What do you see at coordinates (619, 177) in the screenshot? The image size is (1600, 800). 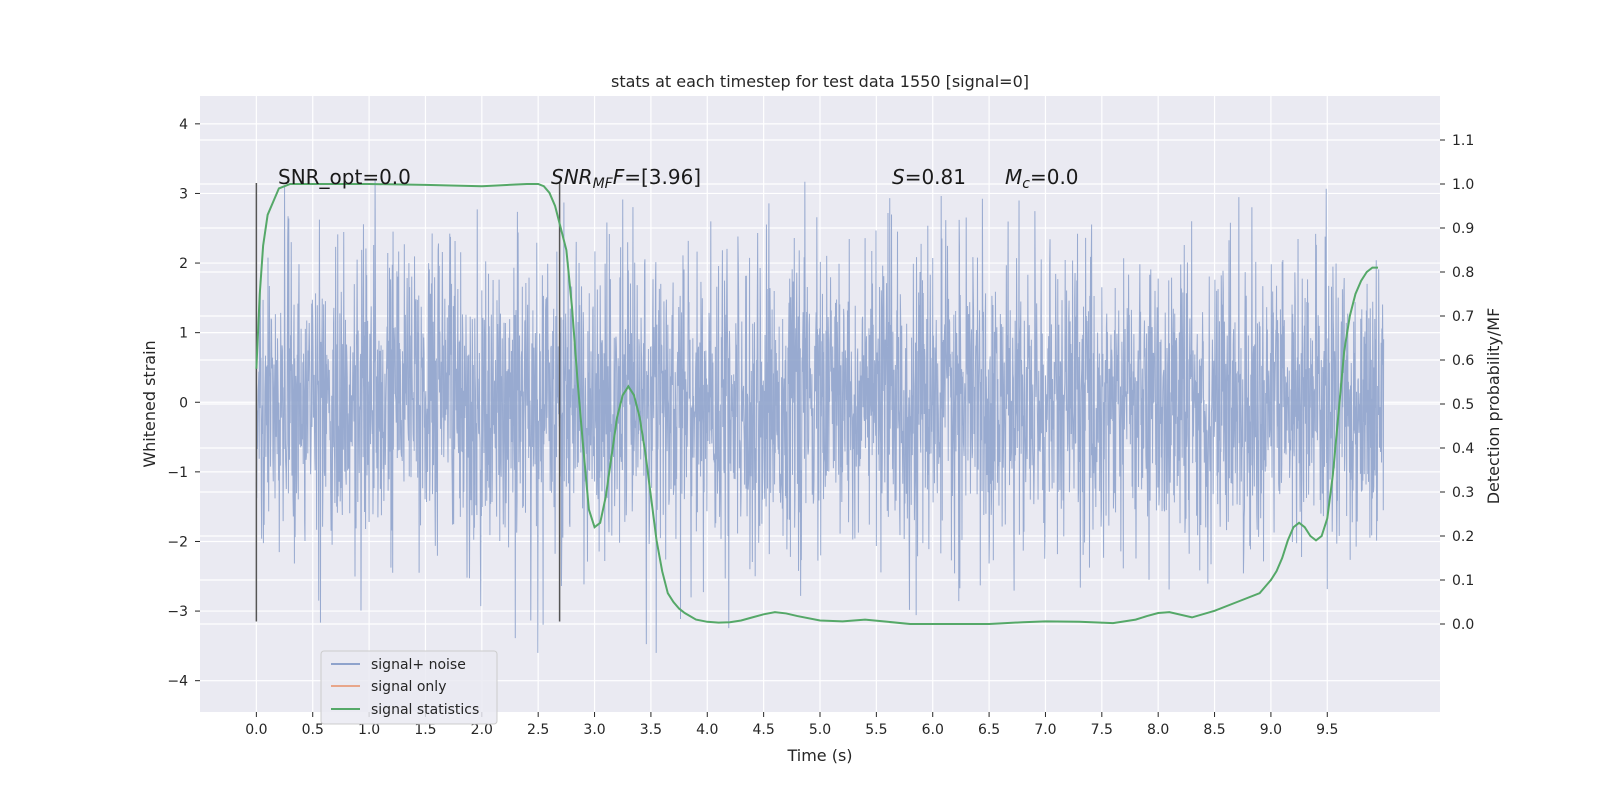 I see `annotation-snr-mf-f: F` at bounding box center [619, 177].